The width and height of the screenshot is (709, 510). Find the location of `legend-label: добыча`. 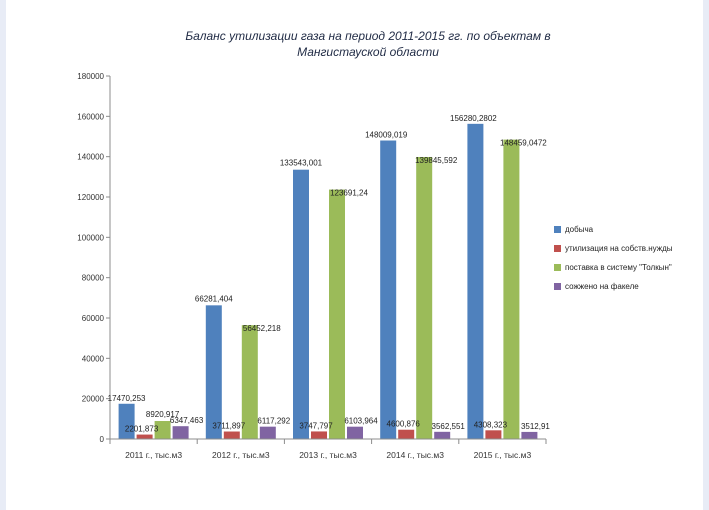

legend-label: добыча is located at coordinates (579, 229).